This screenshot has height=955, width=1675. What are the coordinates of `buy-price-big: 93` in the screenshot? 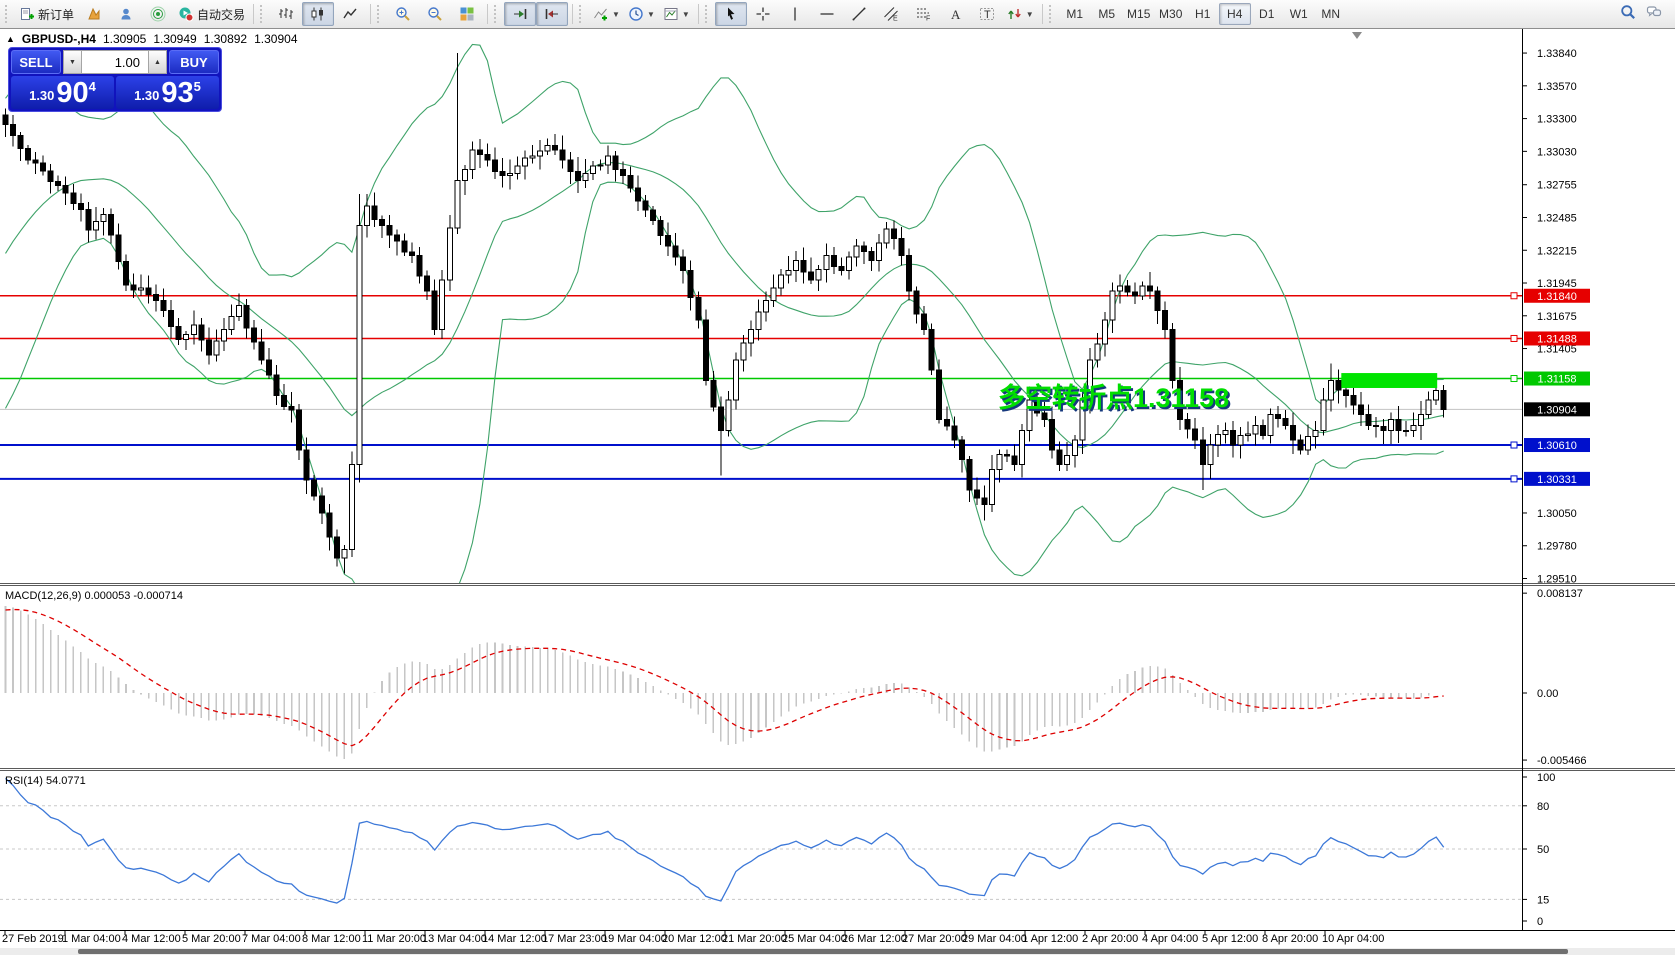 It's located at (177, 93).